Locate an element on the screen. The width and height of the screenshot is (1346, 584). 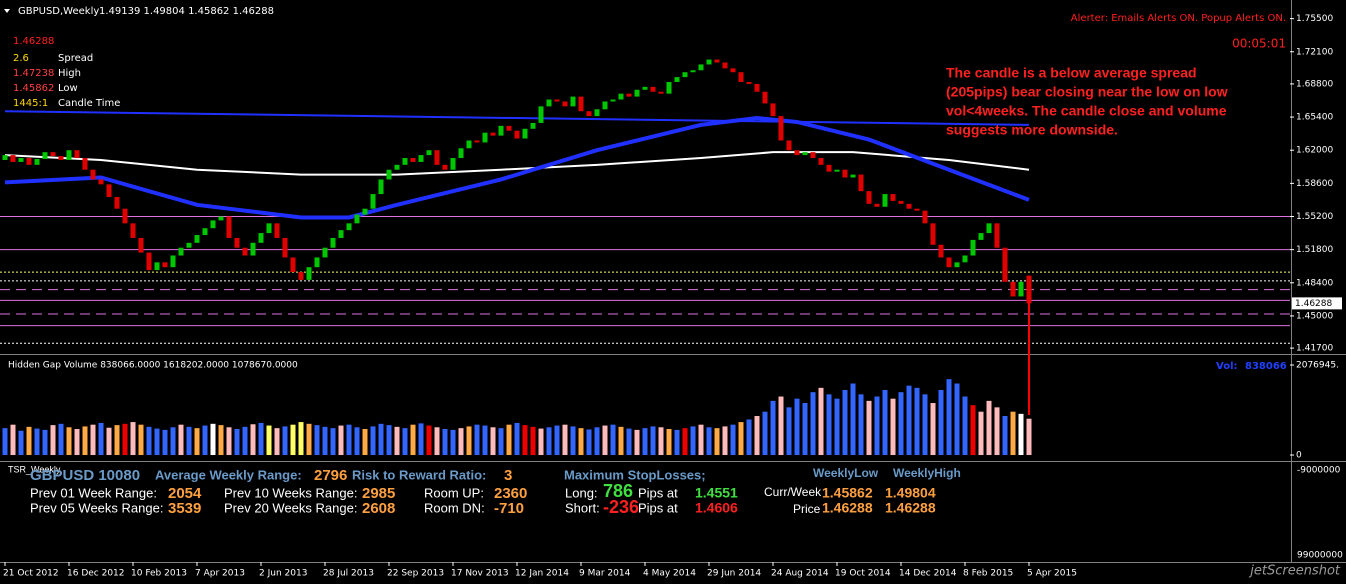
tsr-text: 3 is located at coordinates (508, 475).